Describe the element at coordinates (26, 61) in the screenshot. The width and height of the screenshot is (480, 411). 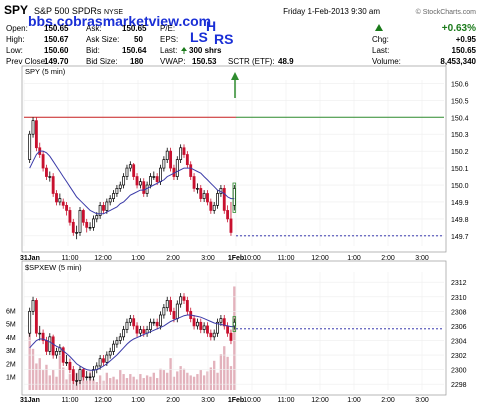
I see `prev-close-label: Prev Close:` at that location.